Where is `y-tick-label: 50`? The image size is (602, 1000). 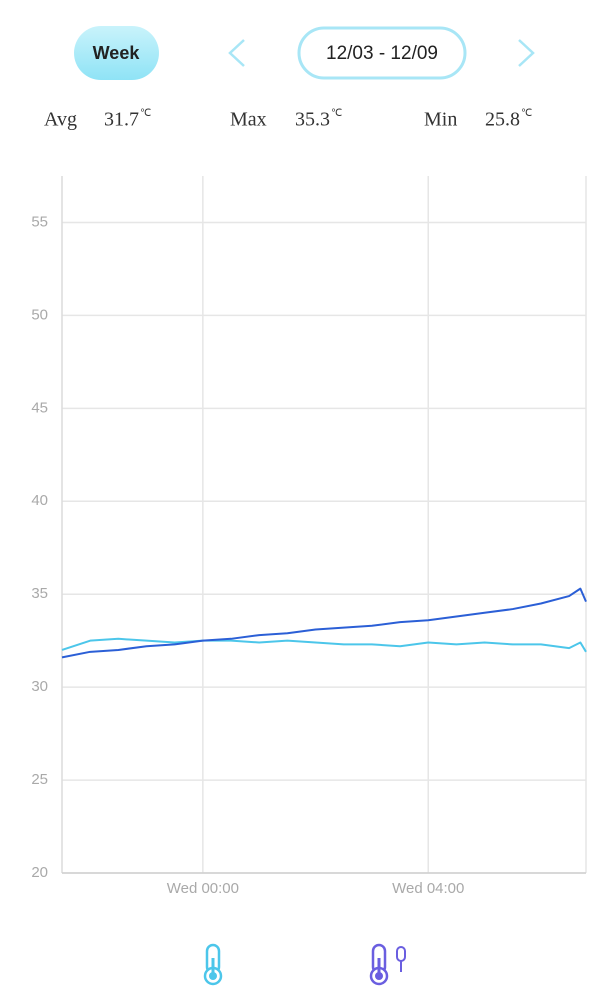 y-tick-label: 50 is located at coordinates (39, 314).